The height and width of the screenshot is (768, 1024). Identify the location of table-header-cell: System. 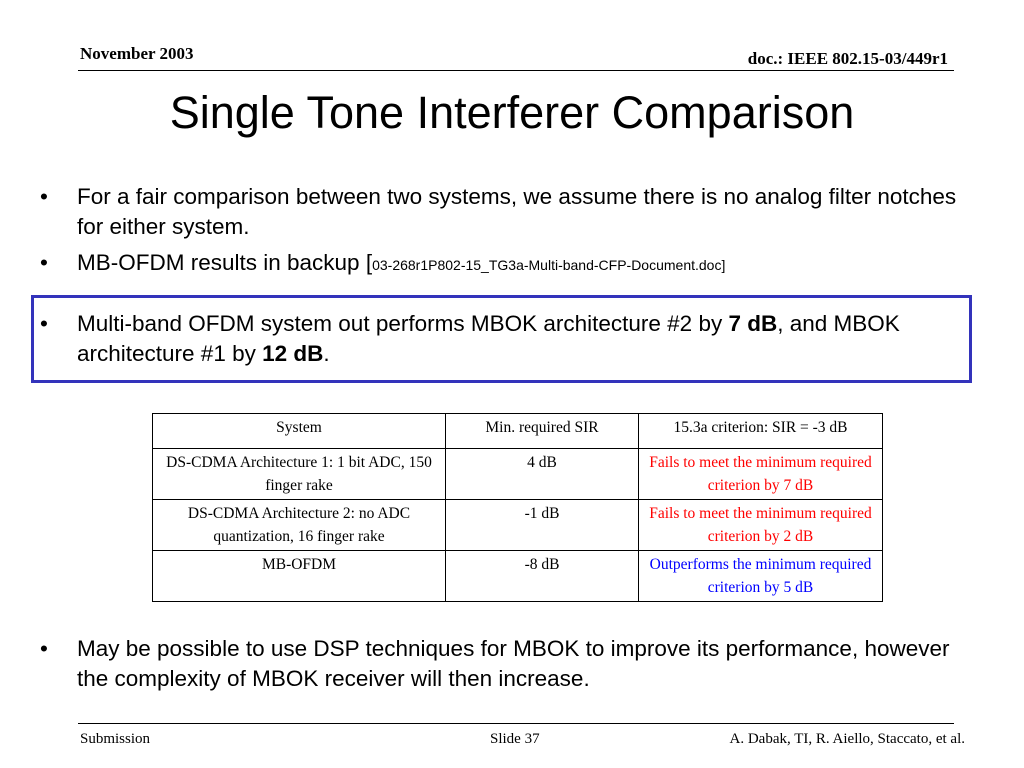
(299, 431).